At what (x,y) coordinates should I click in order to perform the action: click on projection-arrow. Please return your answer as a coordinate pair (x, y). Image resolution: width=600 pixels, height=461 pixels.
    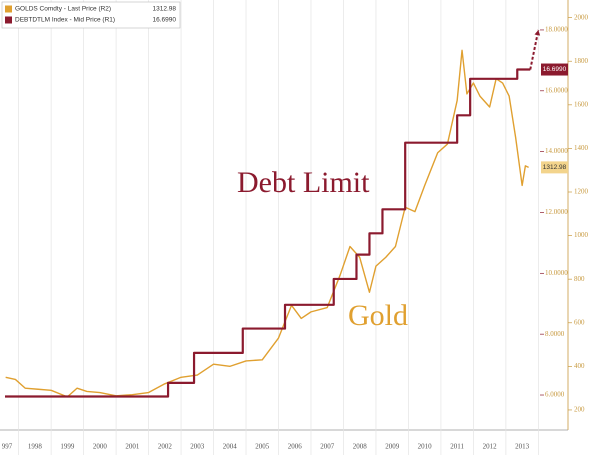
    Looking at the image, I should click on (537, 32).